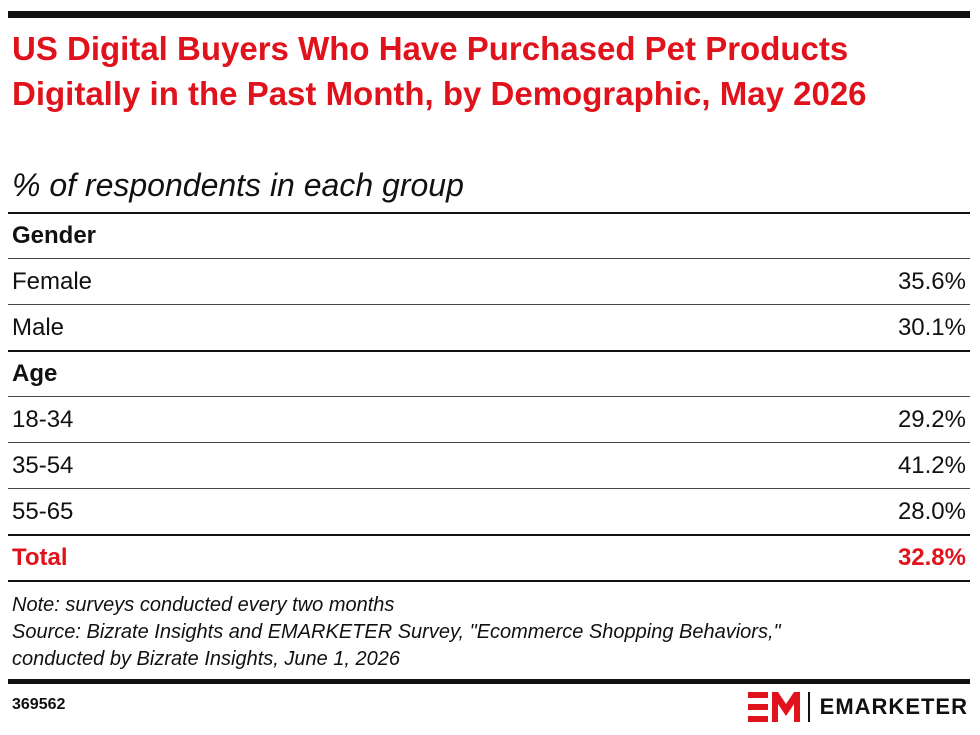 Image resolution: width=980 pixels, height=735 pixels. What do you see at coordinates (489, 373) in the screenshot?
I see `section-header-age: Age` at bounding box center [489, 373].